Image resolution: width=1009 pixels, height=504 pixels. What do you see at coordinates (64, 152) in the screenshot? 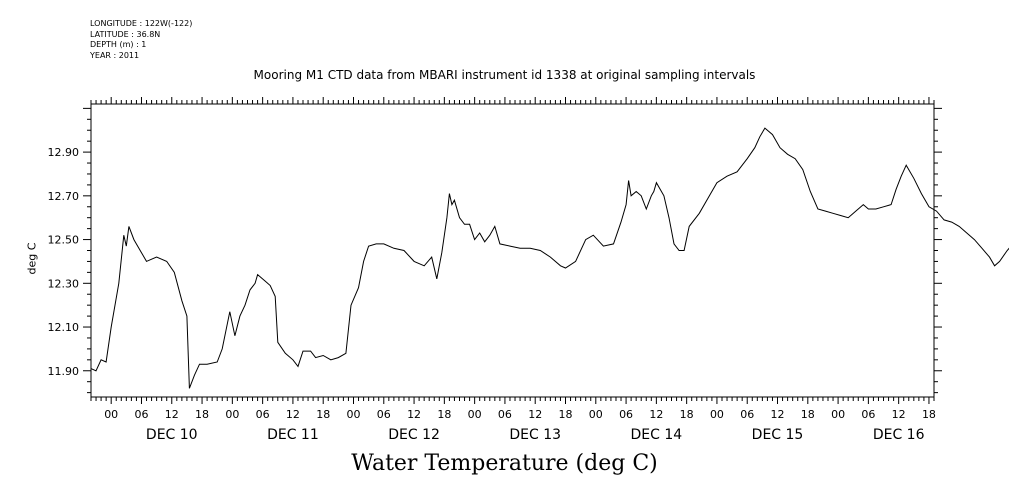
I see `y-tick-label: 12.90` at bounding box center [64, 152].